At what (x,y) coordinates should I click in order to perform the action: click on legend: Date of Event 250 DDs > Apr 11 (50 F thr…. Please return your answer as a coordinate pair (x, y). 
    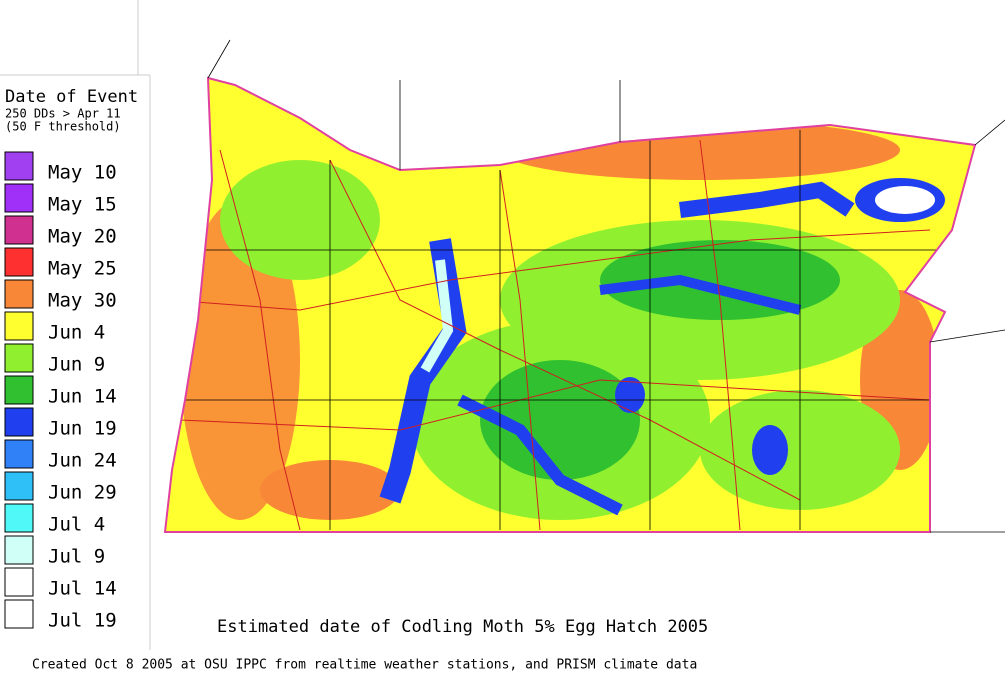
    Looking at the image, I should click on (75, 325).